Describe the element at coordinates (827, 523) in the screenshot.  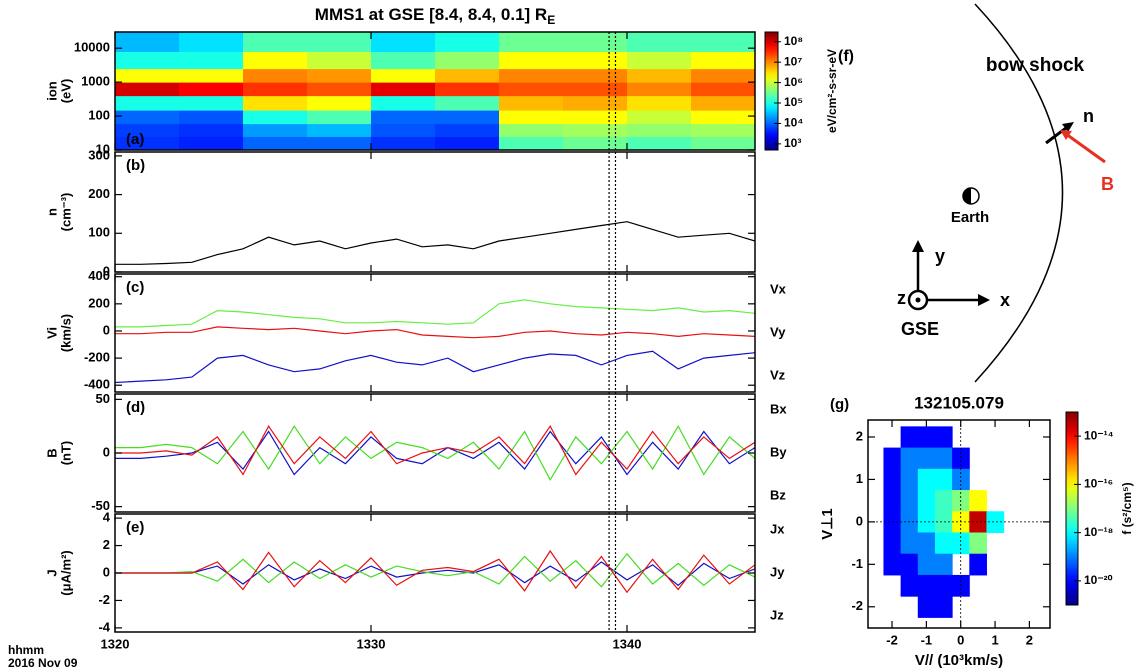
I see `y-axis-label: V⊥1` at that location.